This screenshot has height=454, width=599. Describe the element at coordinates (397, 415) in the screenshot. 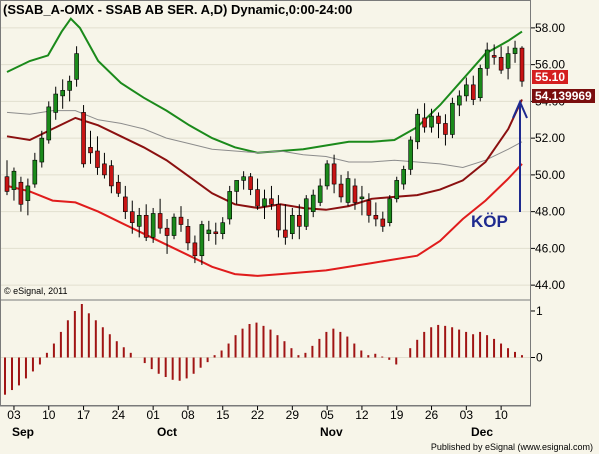

I see `x-tick-label: 19` at that location.